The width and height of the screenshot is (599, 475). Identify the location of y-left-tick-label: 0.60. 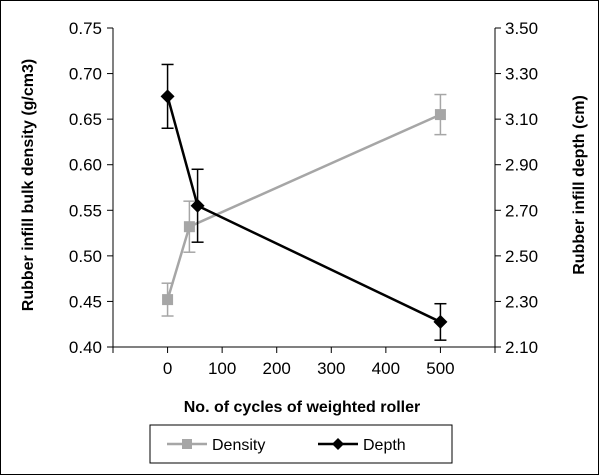
(85, 165).